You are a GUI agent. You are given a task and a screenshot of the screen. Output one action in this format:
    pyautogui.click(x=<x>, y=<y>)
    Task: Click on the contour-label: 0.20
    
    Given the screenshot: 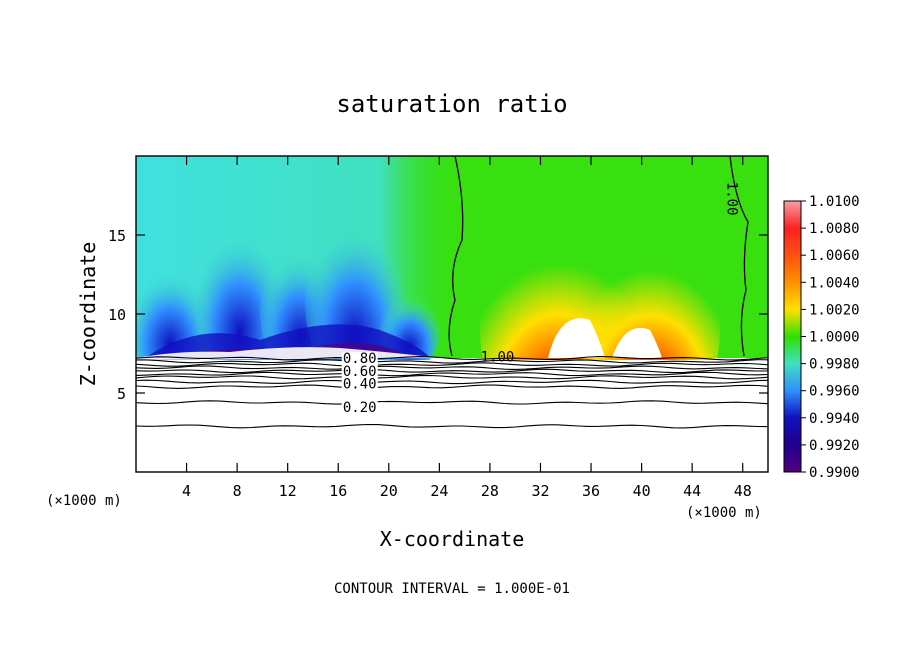 What is the action you would take?
    pyautogui.click(x=360, y=408)
    